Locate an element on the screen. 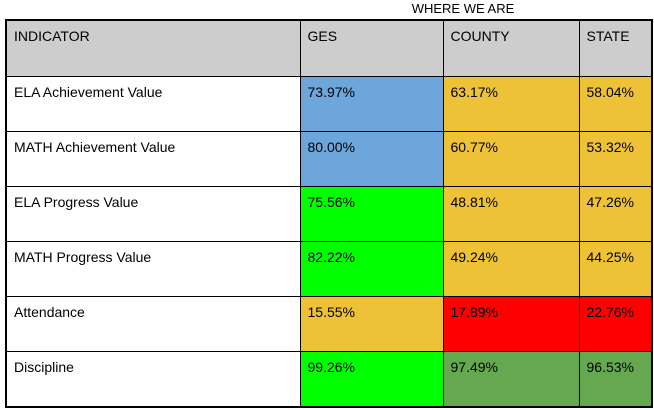 Image resolution: width=654 pixels, height=410 pixels. table-row: Attendance 15.55% 17.89% 22.76% is located at coordinates (329, 324).